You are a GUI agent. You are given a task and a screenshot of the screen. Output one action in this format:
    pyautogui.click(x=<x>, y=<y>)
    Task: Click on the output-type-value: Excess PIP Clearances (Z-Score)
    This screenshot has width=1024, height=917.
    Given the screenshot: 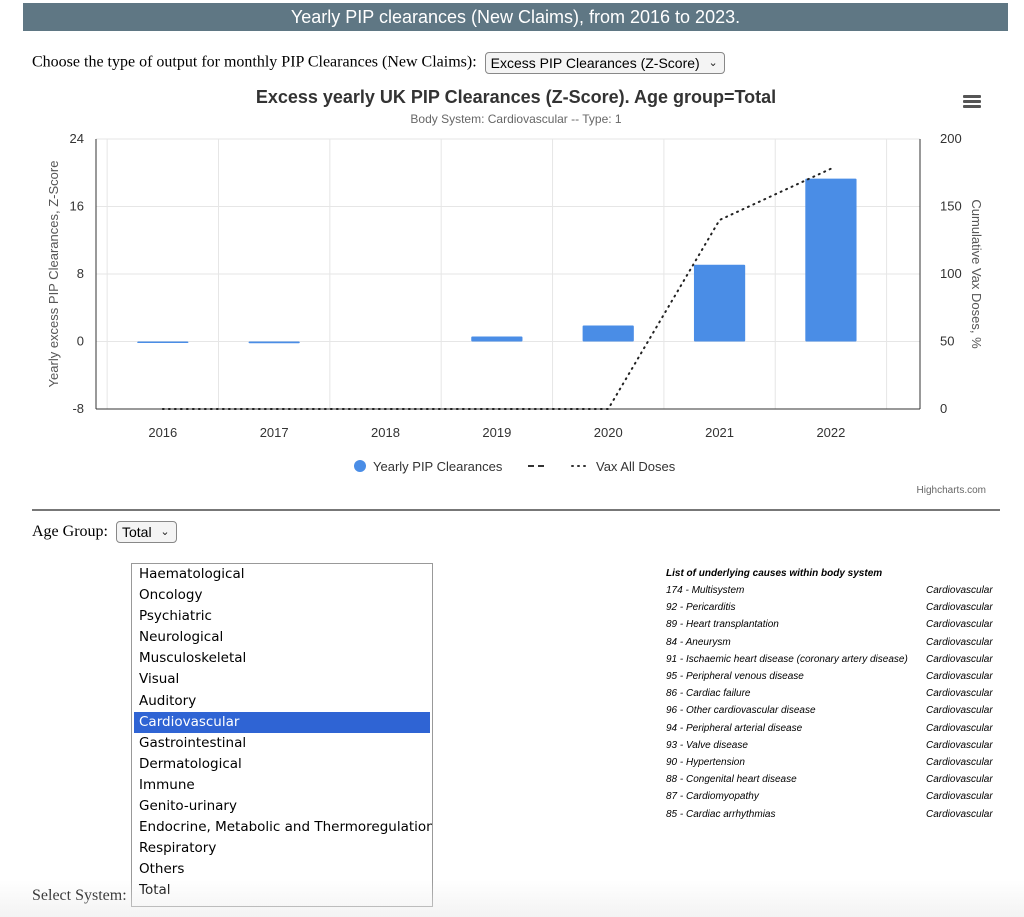 What is the action you would take?
    pyautogui.click(x=595, y=63)
    